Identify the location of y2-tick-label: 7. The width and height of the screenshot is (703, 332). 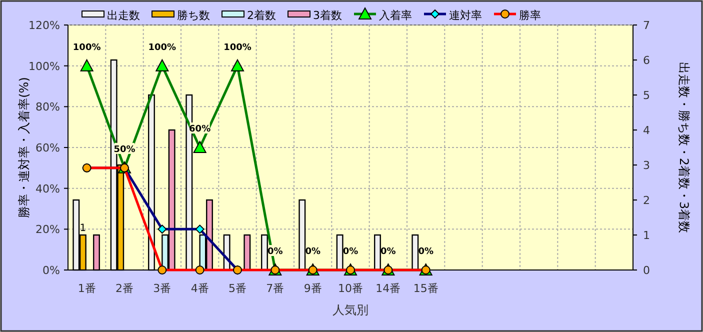
(646, 25).